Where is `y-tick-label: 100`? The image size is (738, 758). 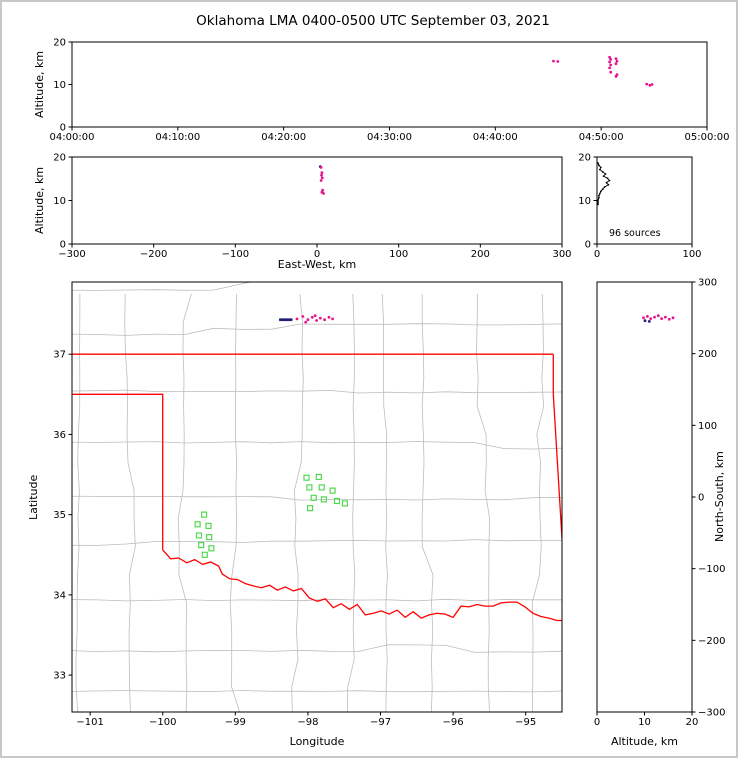
y-tick-label: 100 is located at coordinates (707, 426).